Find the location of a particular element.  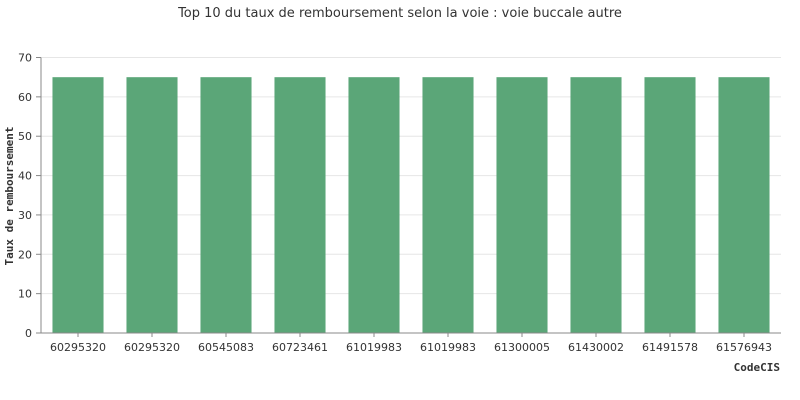

y-tick-label: 40 is located at coordinates (25, 176).